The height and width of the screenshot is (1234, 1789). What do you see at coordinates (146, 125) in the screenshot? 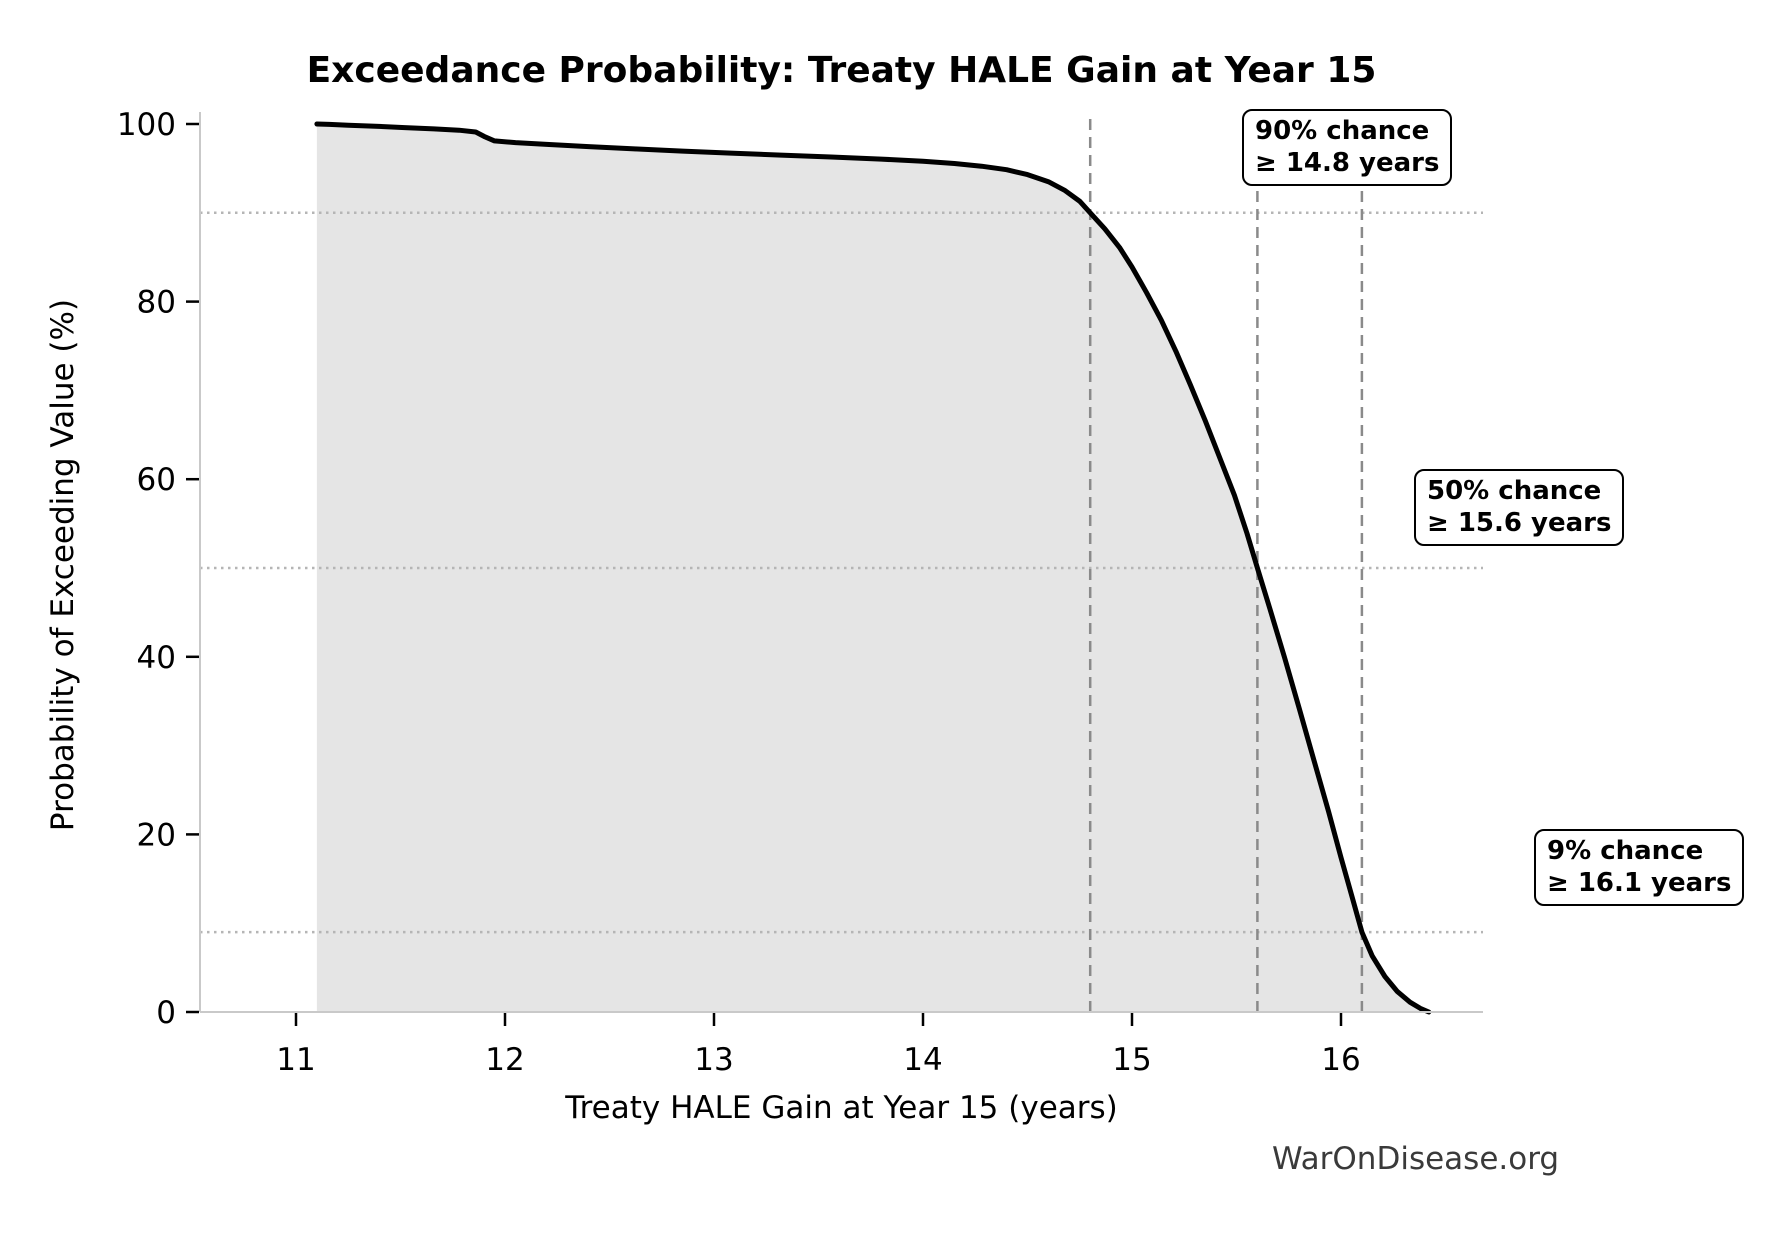
I see `y-tick-label: 100` at bounding box center [146, 125].